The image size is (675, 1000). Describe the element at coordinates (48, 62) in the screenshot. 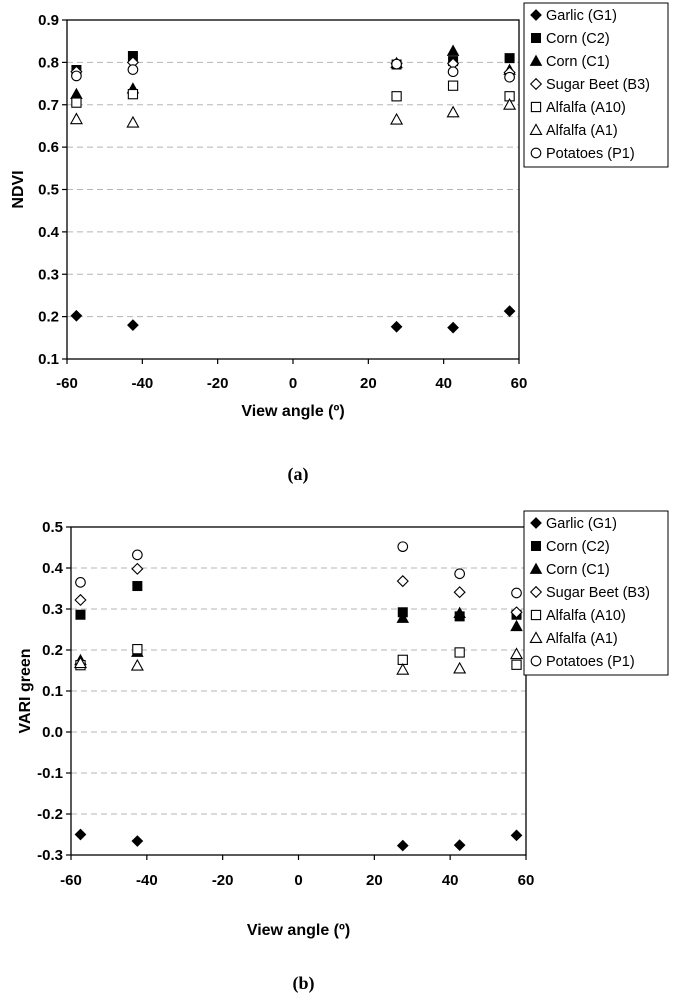

I see `y-tick-label: 0.8` at that location.